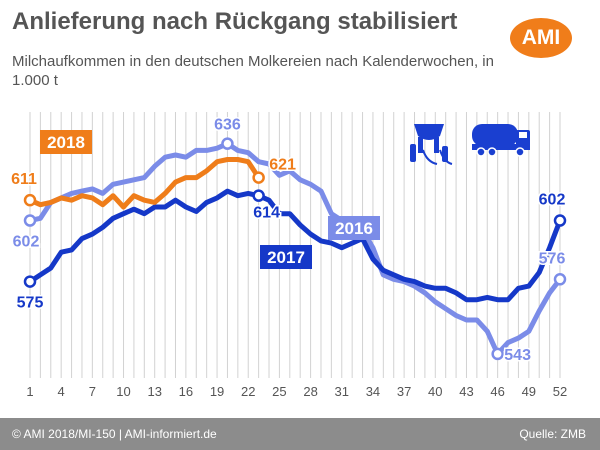  Describe the element at coordinates (497, 391) in the screenshot. I see `x-tick-label: 46` at that location.